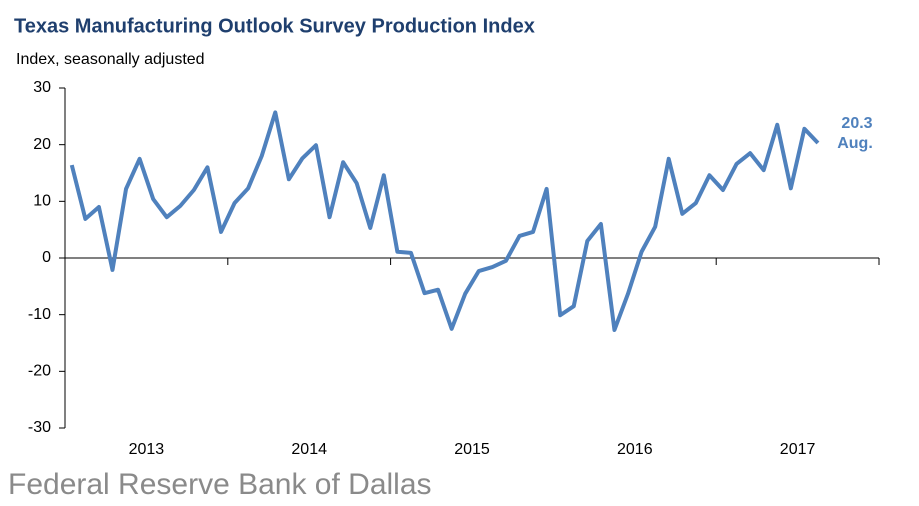 The width and height of the screenshot is (919, 506). Describe the element at coordinates (472, 449) in the screenshot. I see `x-tick-label: 2015` at that location.